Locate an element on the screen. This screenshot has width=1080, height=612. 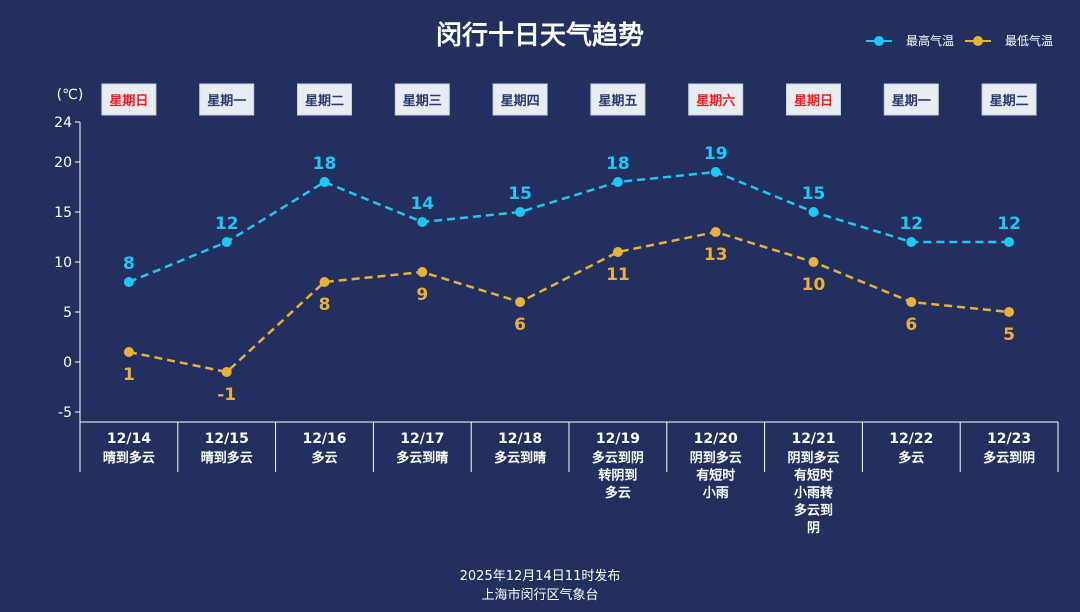
weather-desc-2: 多云 is located at coordinates (324, 458).